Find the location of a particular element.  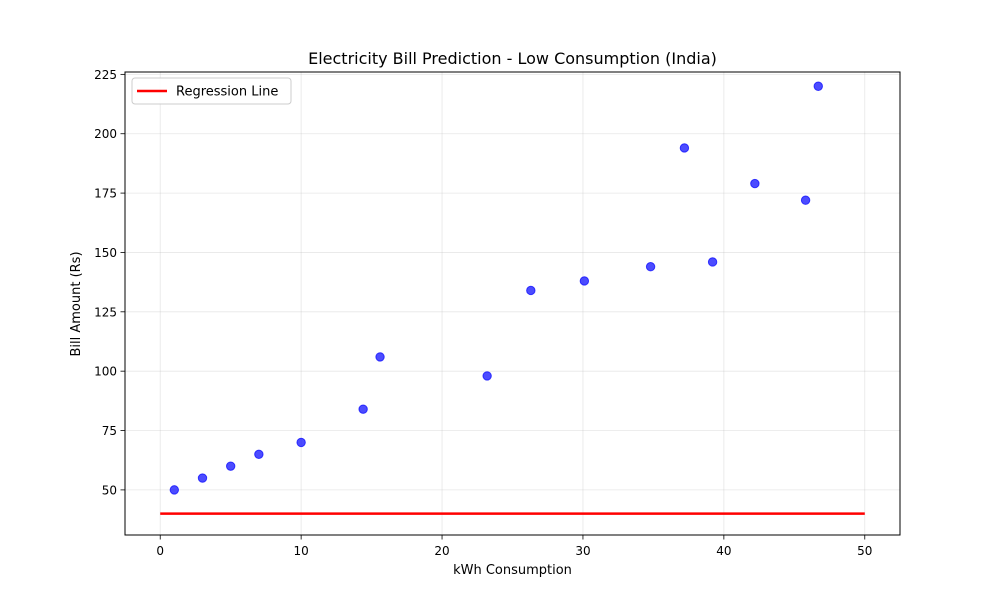

legend-box is located at coordinates (211, 91).